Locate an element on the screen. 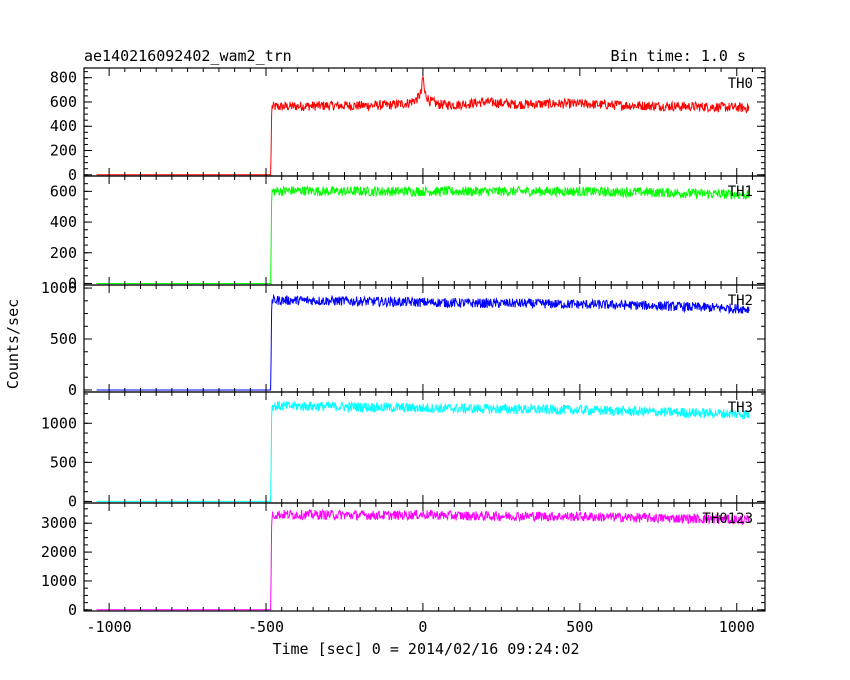 The width and height of the screenshot is (850, 680). panel-label: TH2 is located at coordinates (740, 301).